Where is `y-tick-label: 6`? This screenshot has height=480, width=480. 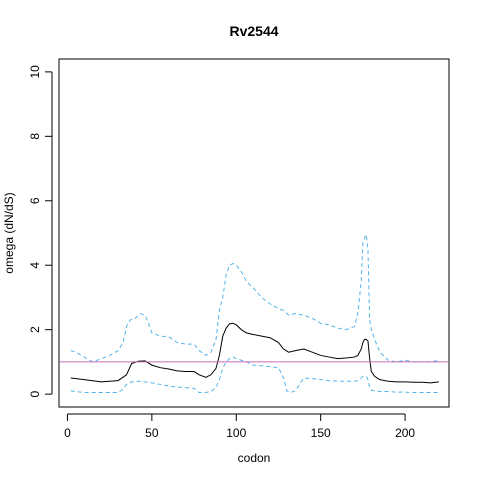 y-tick-label: 6 is located at coordinates (35, 200).